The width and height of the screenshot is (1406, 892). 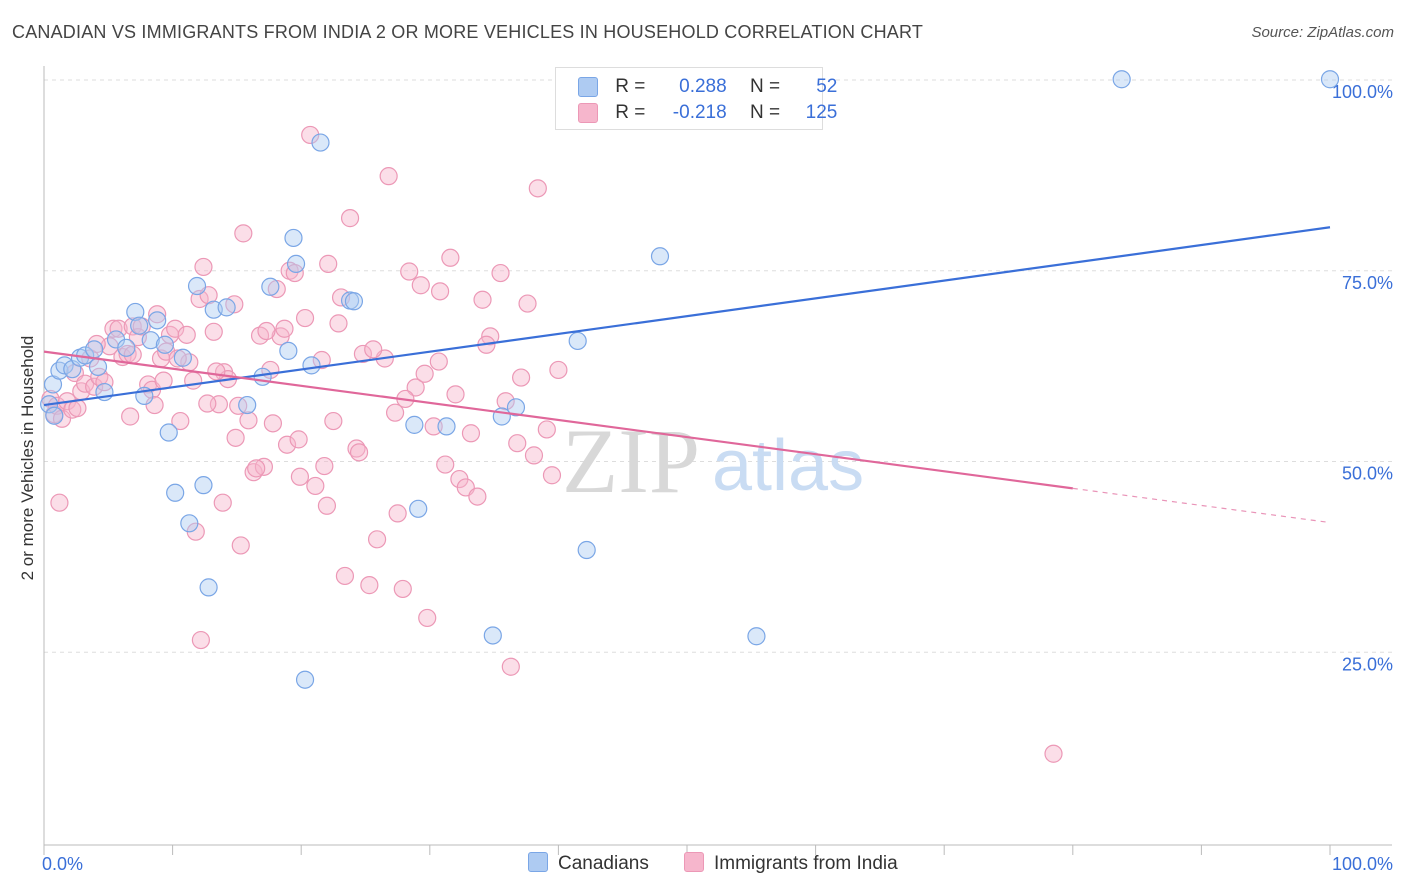 What do you see at coordinates (707, 114) in the screenshot?
I see `legend-row-india: R = -0.218 N = 125` at bounding box center [707, 114].